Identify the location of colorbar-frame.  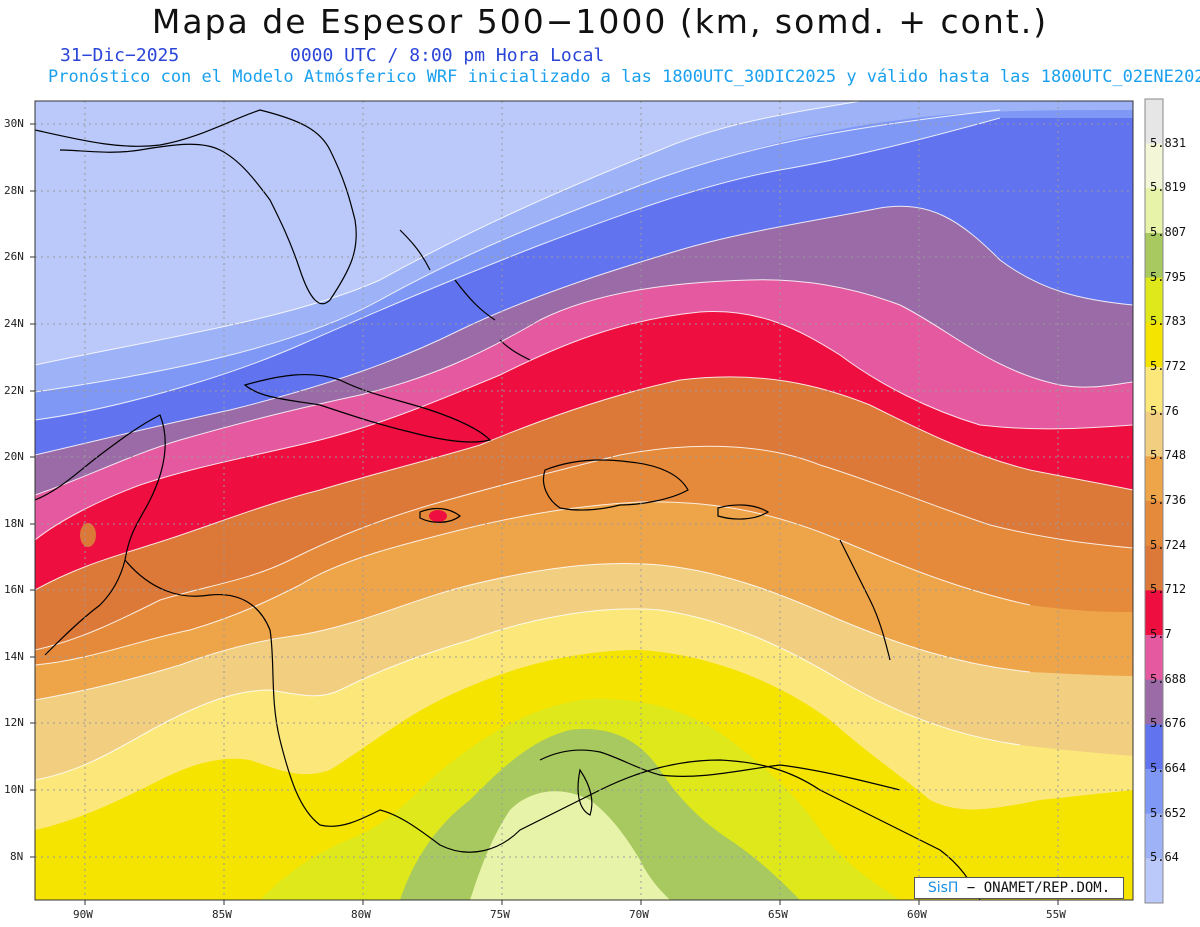
(1154, 501).